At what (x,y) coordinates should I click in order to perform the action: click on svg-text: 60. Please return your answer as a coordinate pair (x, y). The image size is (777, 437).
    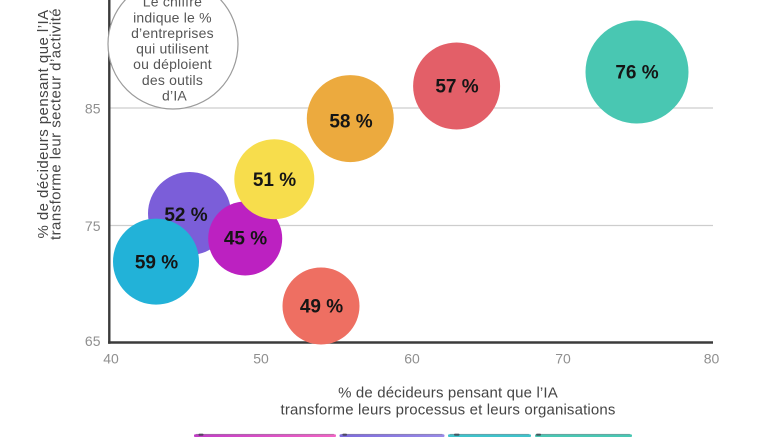
    Looking at the image, I should click on (412, 359).